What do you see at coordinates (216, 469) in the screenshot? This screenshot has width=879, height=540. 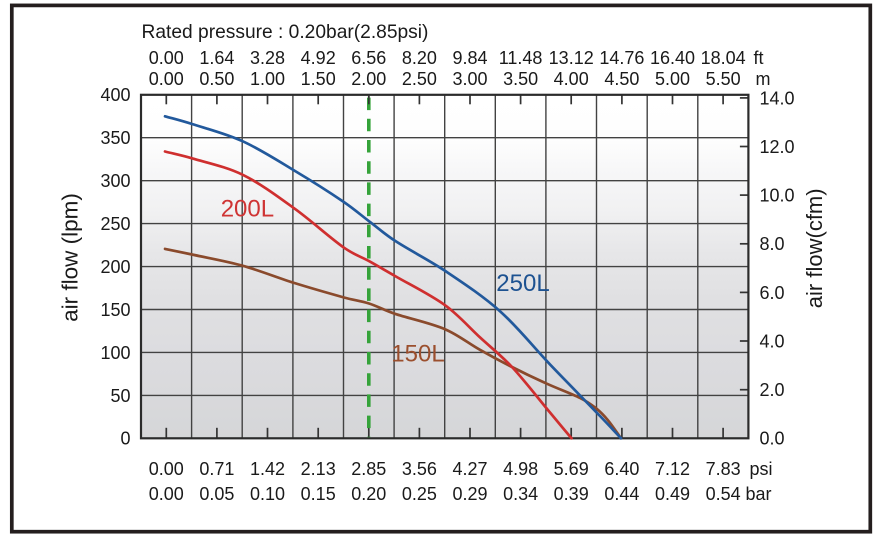 I see `svg-text: 0.71` at bounding box center [216, 469].